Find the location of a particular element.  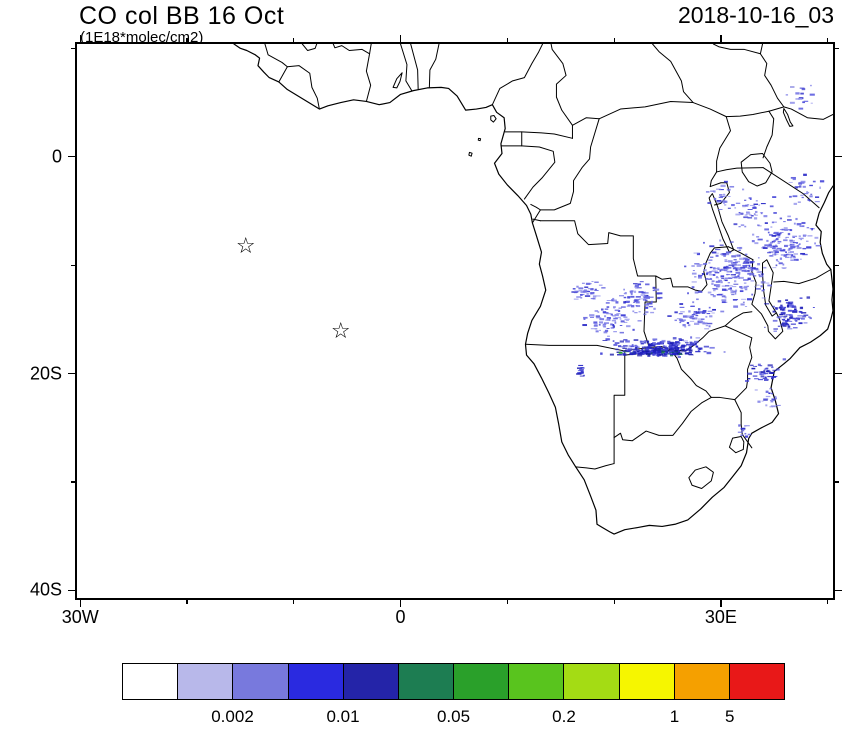

colorbar-tick-label: 0.05 is located at coordinates (453, 716).